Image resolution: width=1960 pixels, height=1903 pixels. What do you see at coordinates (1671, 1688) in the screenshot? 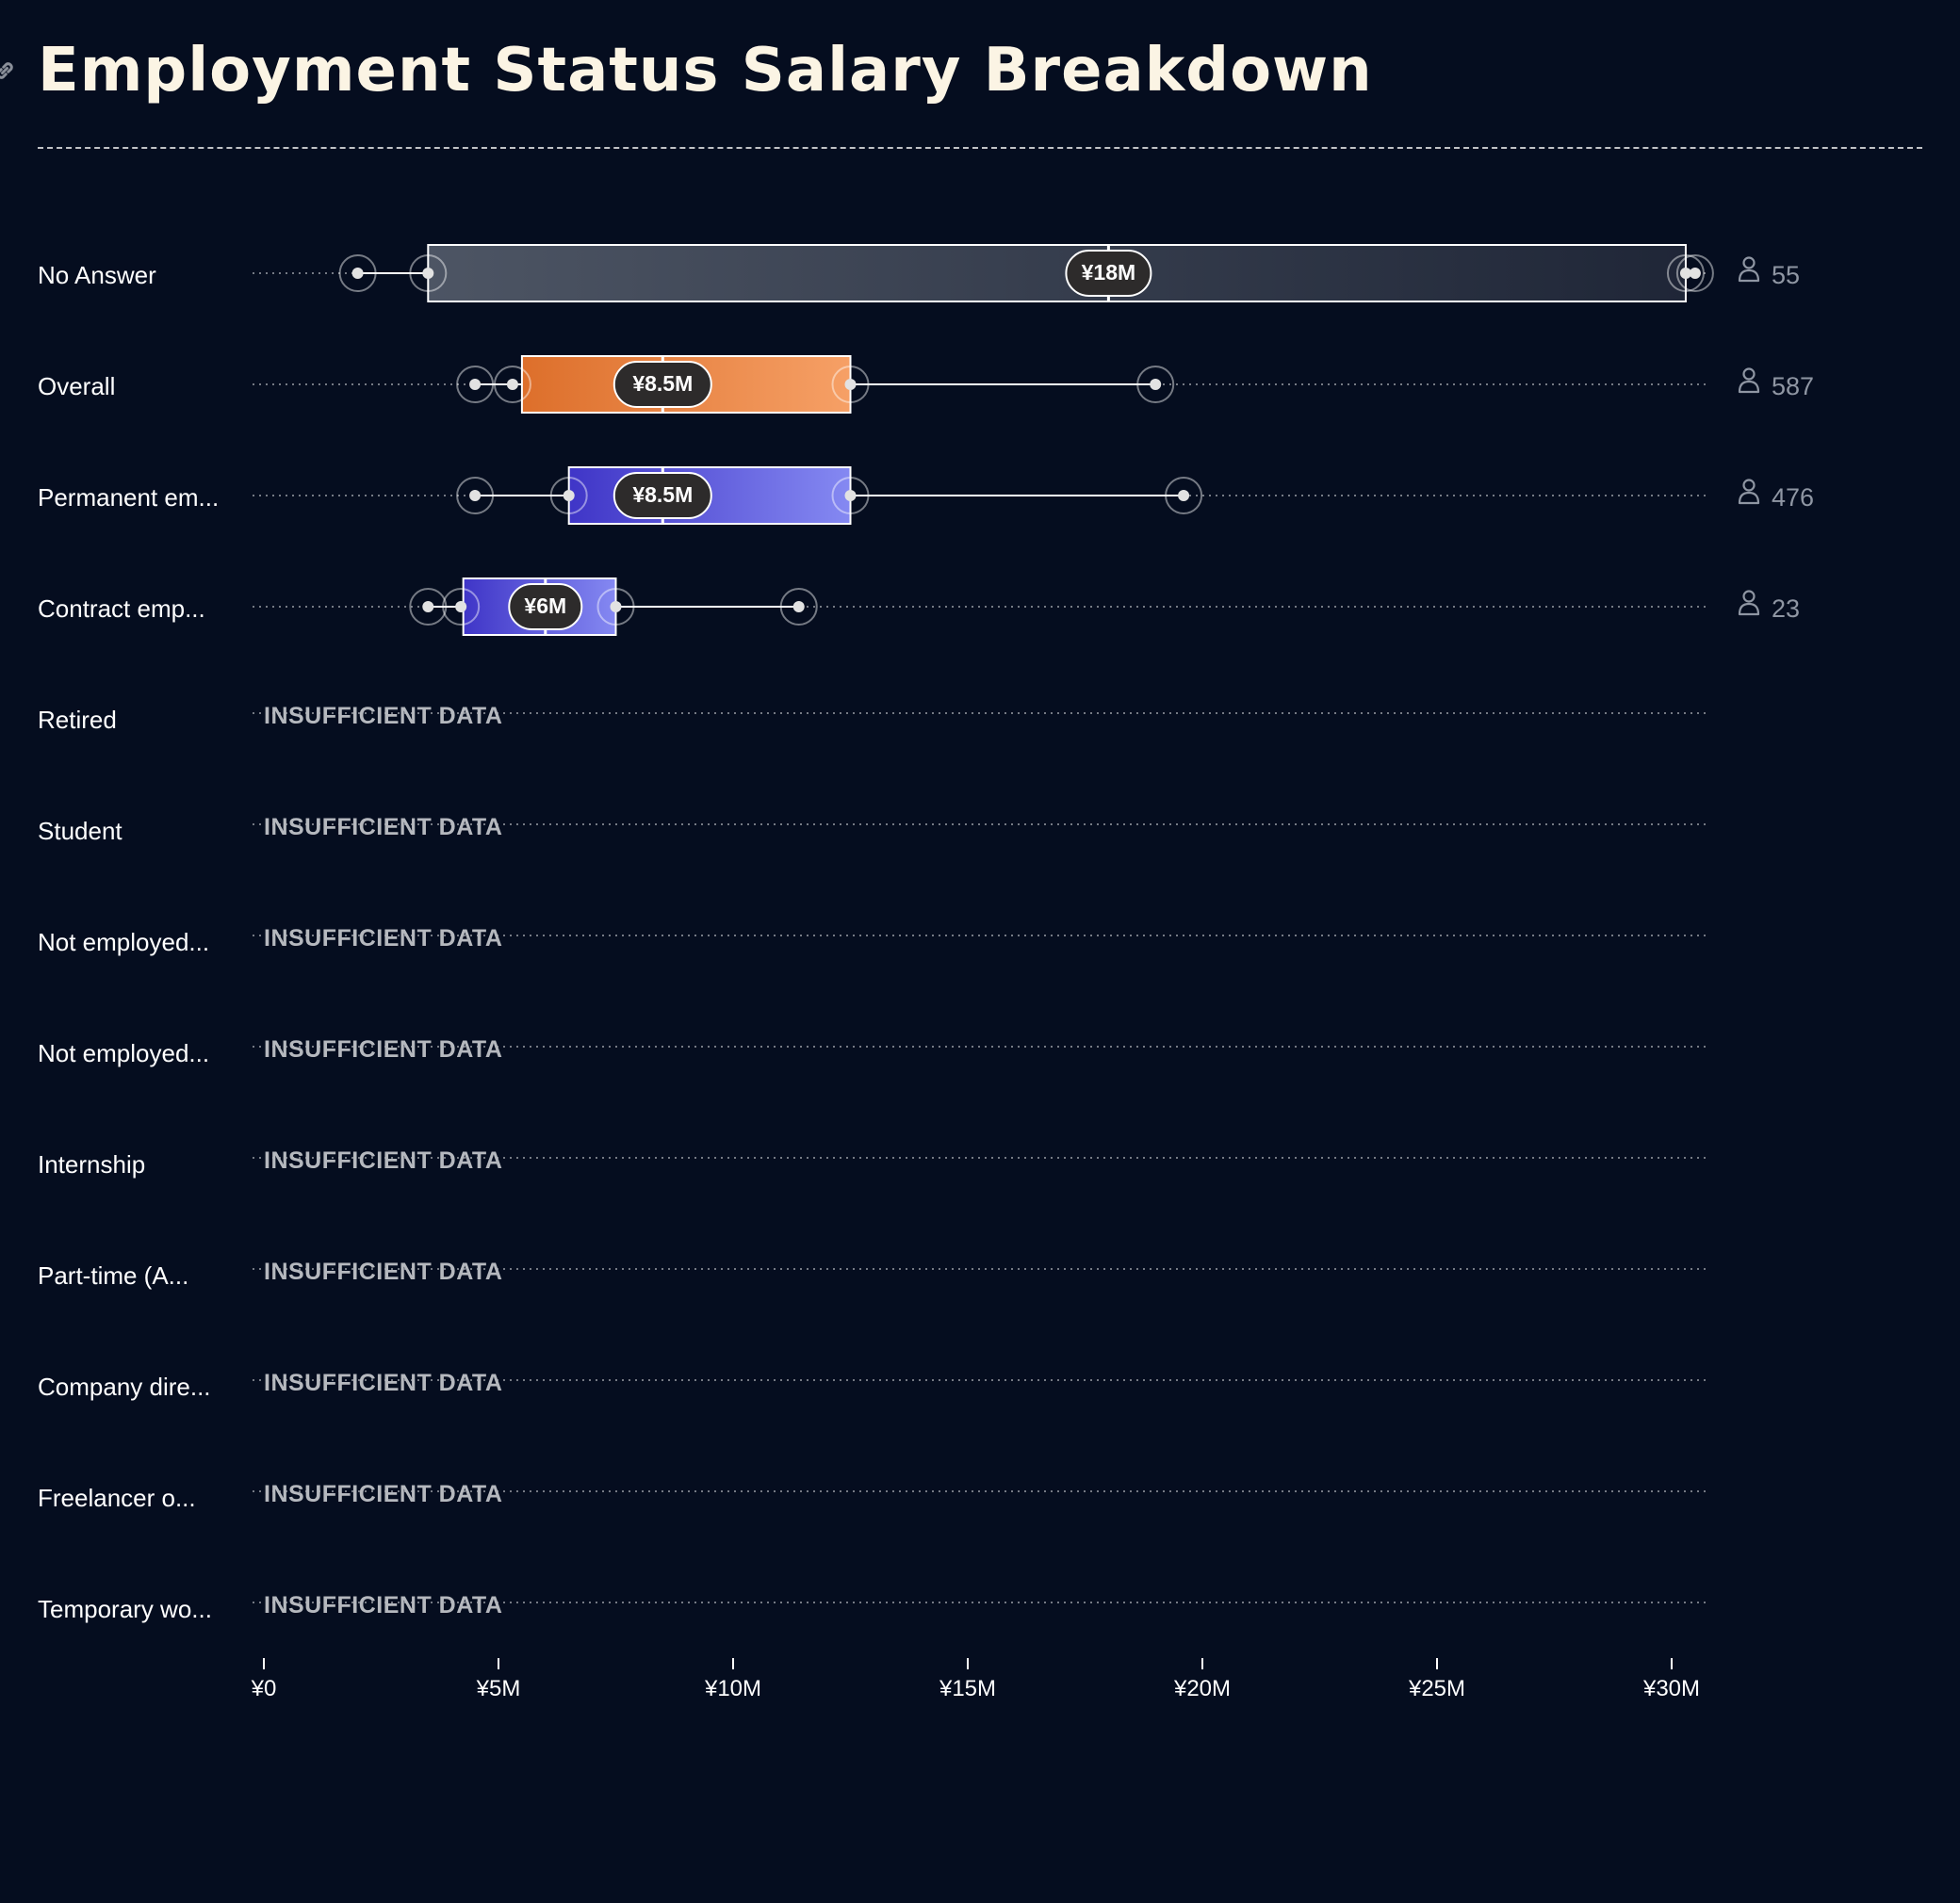
I see `x-tick-label: ¥30M` at bounding box center [1671, 1688].